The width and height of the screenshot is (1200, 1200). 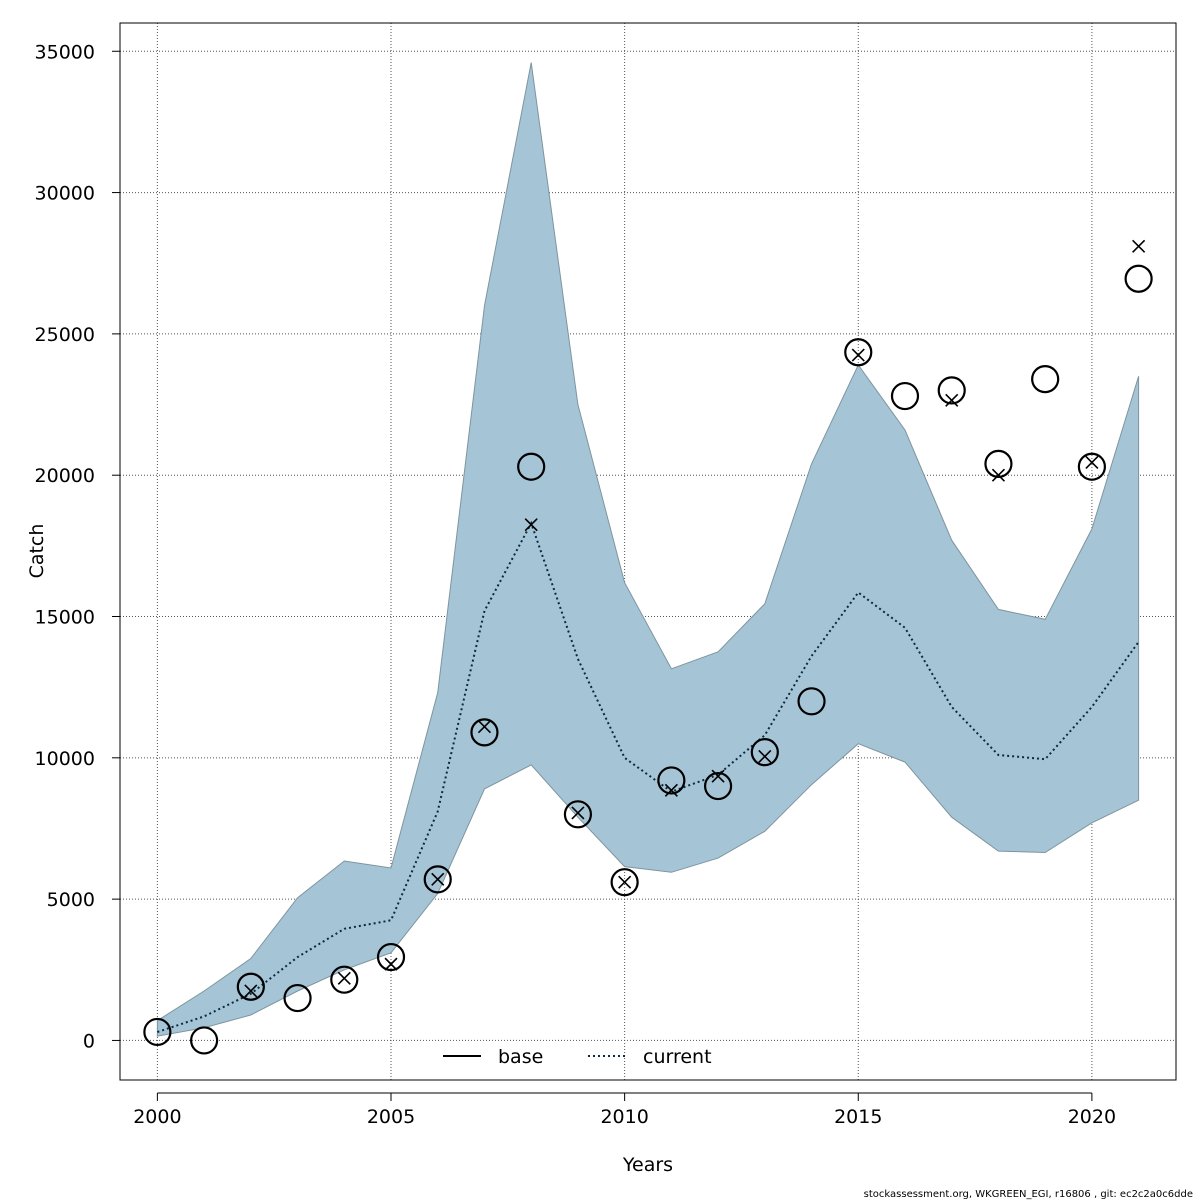 What do you see at coordinates (858, 1117) in the screenshot?
I see `x-tick-label-2015: 2015` at bounding box center [858, 1117].